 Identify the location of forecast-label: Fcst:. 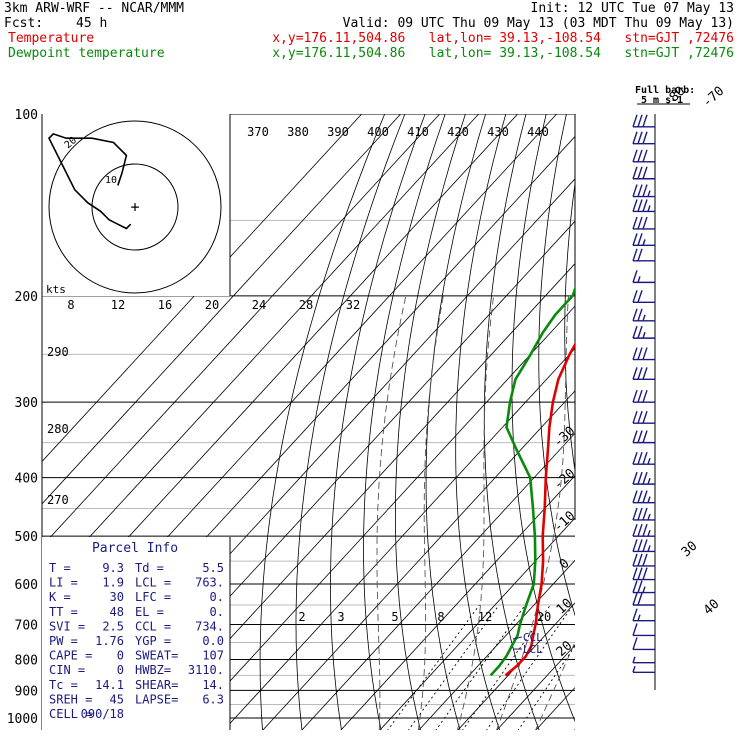
(24, 23).